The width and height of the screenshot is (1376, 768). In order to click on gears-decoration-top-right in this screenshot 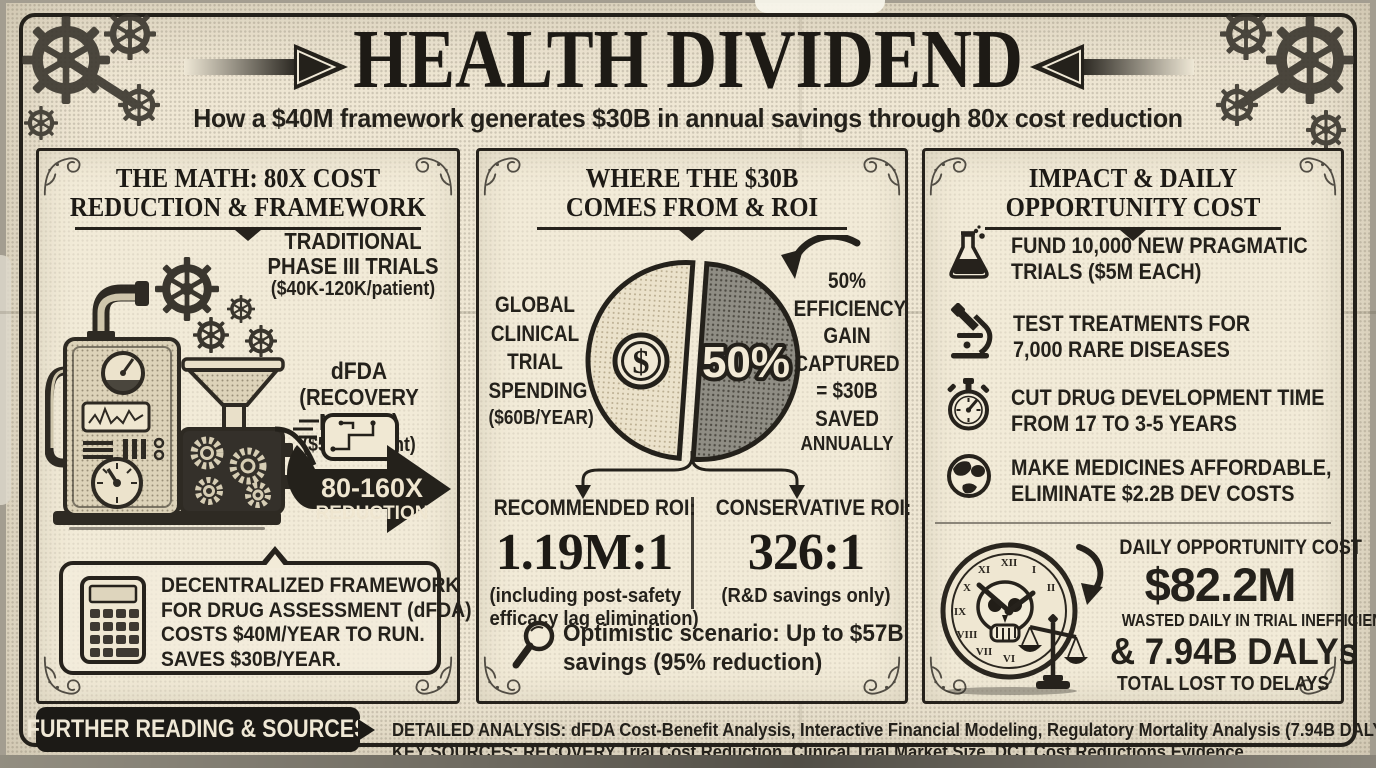, I will do `click(1281, 89)`.